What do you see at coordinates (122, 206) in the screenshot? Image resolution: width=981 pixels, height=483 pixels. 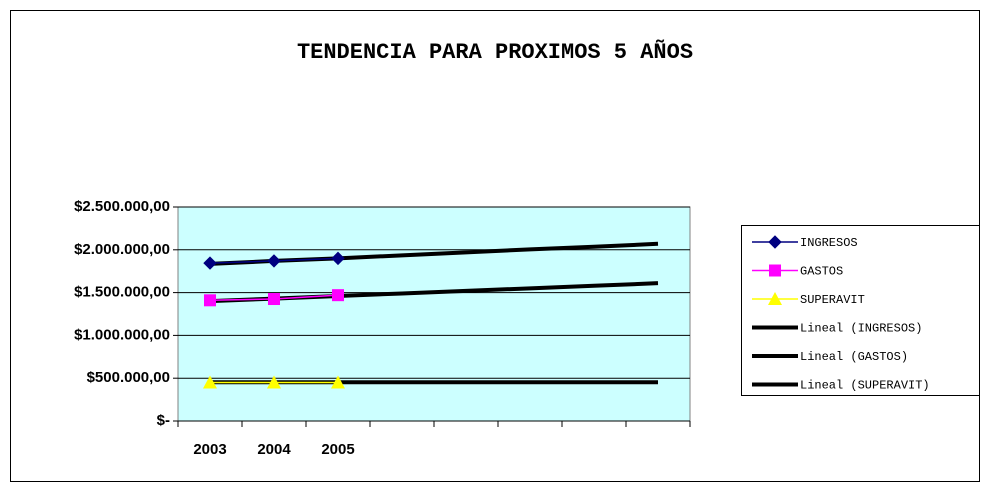 I see `y-tick-label: $2.500.000,00` at bounding box center [122, 206].